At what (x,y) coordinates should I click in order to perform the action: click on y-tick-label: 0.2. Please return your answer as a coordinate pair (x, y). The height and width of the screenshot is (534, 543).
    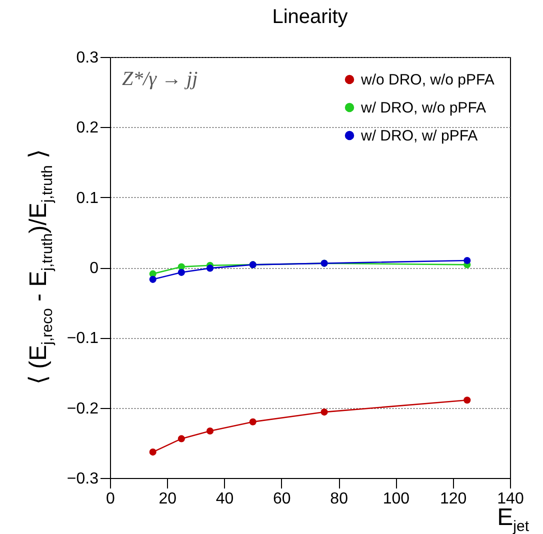
    Looking at the image, I should click on (87, 128).